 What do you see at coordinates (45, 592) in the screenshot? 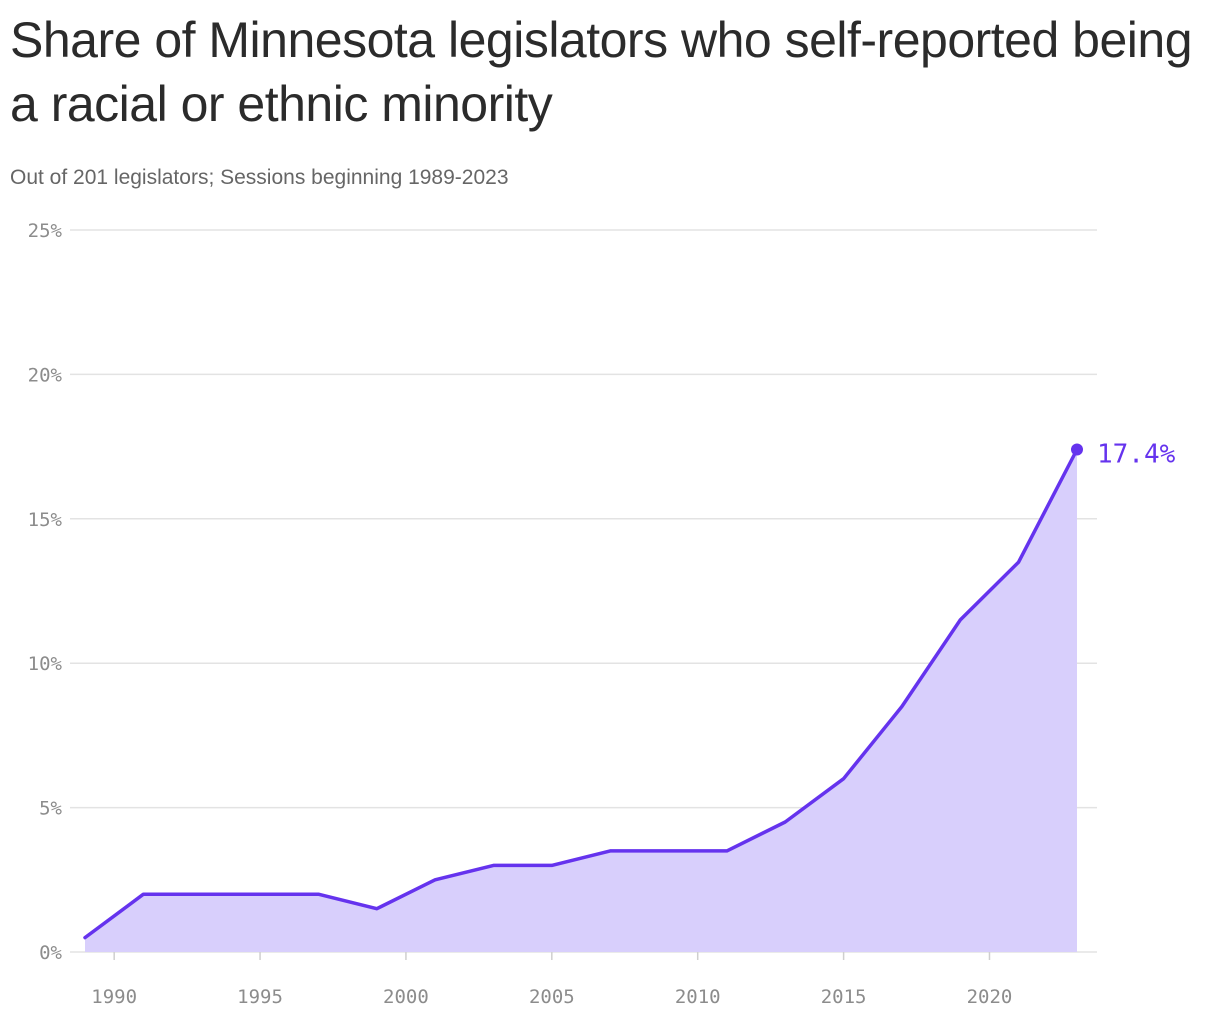
I see `y-axis-ticks: 0% 5% 10% 15% 20% 25%` at bounding box center [45, 592].